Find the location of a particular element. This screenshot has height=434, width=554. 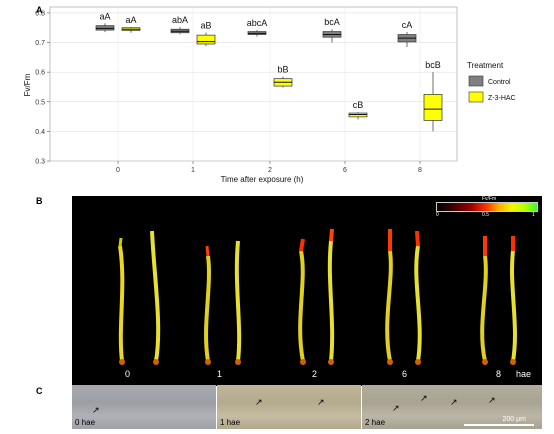

colorbar-max: 1 is located at coordinates (533, 215).